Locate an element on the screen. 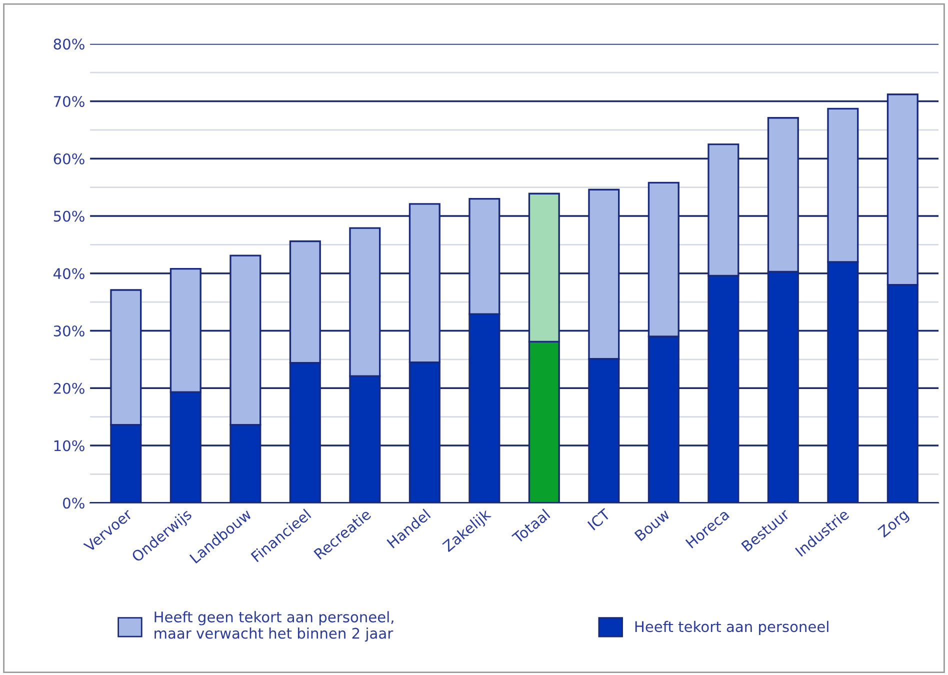 The image size is (948, 675). legend-label: Heeft tekort aan personeel is located at coordinates (731, 627).